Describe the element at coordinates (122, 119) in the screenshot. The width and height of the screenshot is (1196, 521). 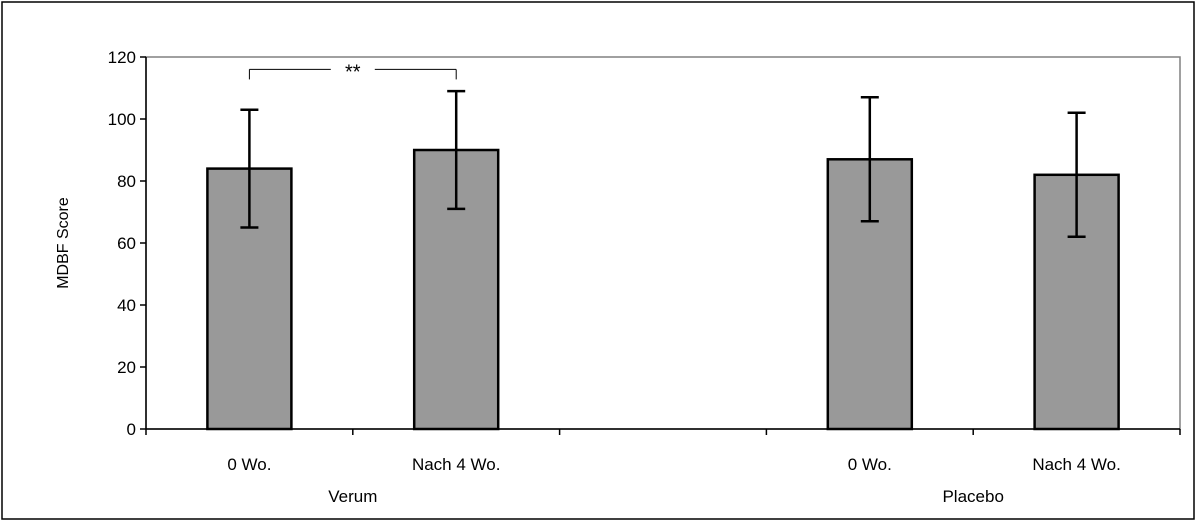
I see `y-tick-label: 100` at that location.